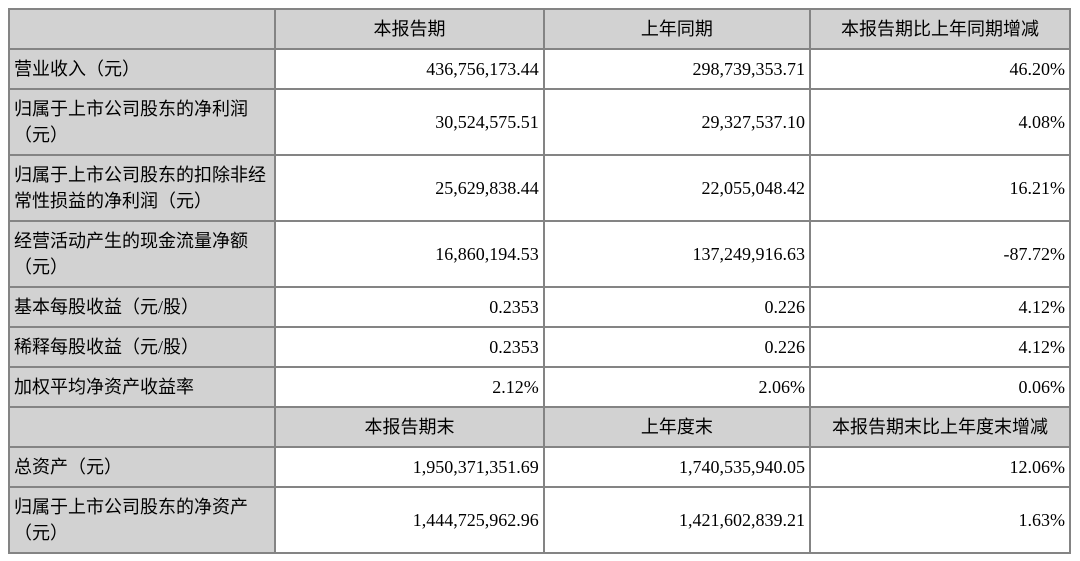 This screenshot has height=561, width=1080. What do you see at coordinates (142, 122) in the screenshot?
I see `row-label: 归属于上市公司股东的净利润（元）` at bounding box center [142, 122].